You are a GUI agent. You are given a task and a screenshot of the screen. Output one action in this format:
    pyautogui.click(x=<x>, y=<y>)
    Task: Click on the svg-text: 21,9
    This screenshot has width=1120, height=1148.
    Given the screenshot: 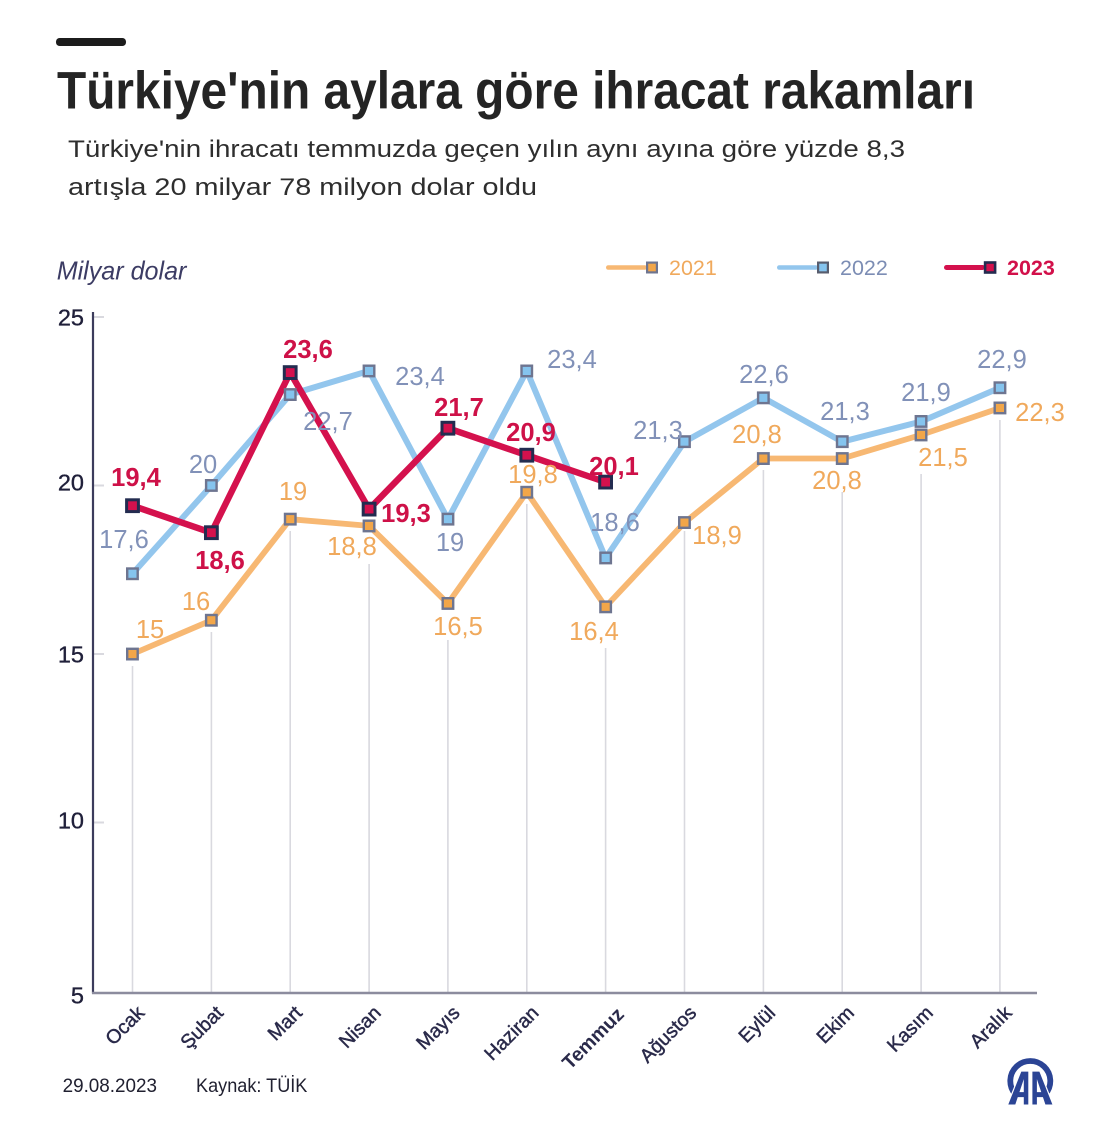 What is the action you would take?
    pyautogui.click(x=926, y=393)
    